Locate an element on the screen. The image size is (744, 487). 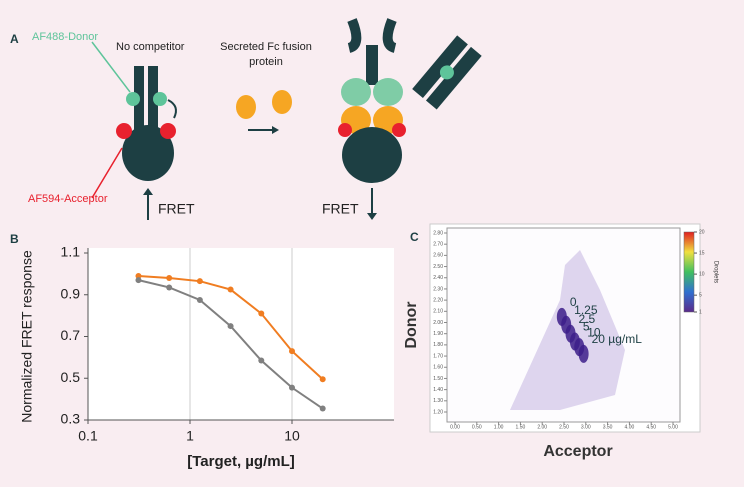
x-tick-label: 1 is located at coordinates (190, 436).